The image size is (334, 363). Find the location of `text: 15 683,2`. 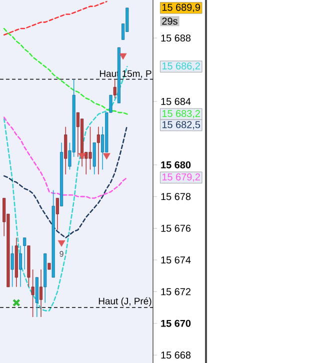

text: 15 683,2 is located at coordinates (181, 114).